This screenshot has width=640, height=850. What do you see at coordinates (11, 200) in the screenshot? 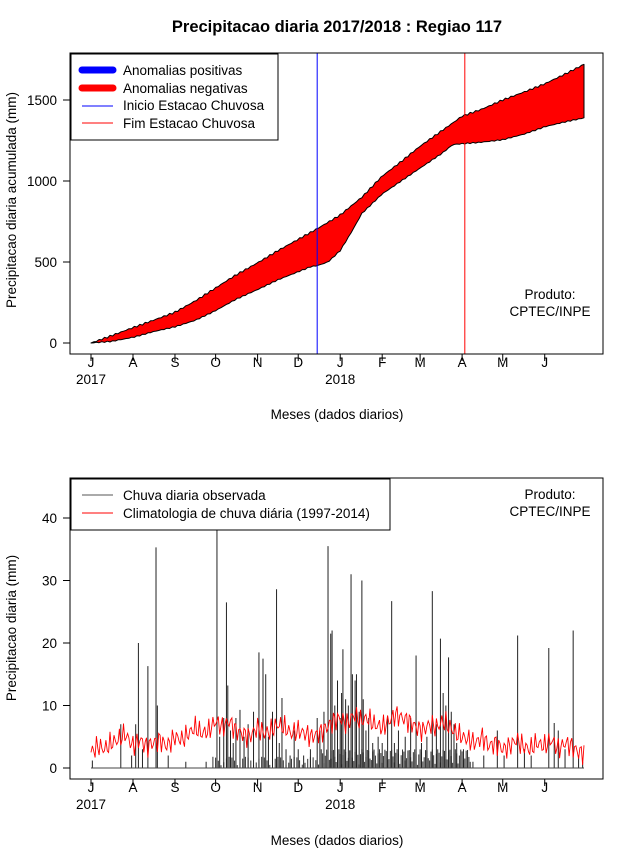
I see `y-axis-label: Precipitacao diaria acumulada (mm)` at bounding box center [11, 200].